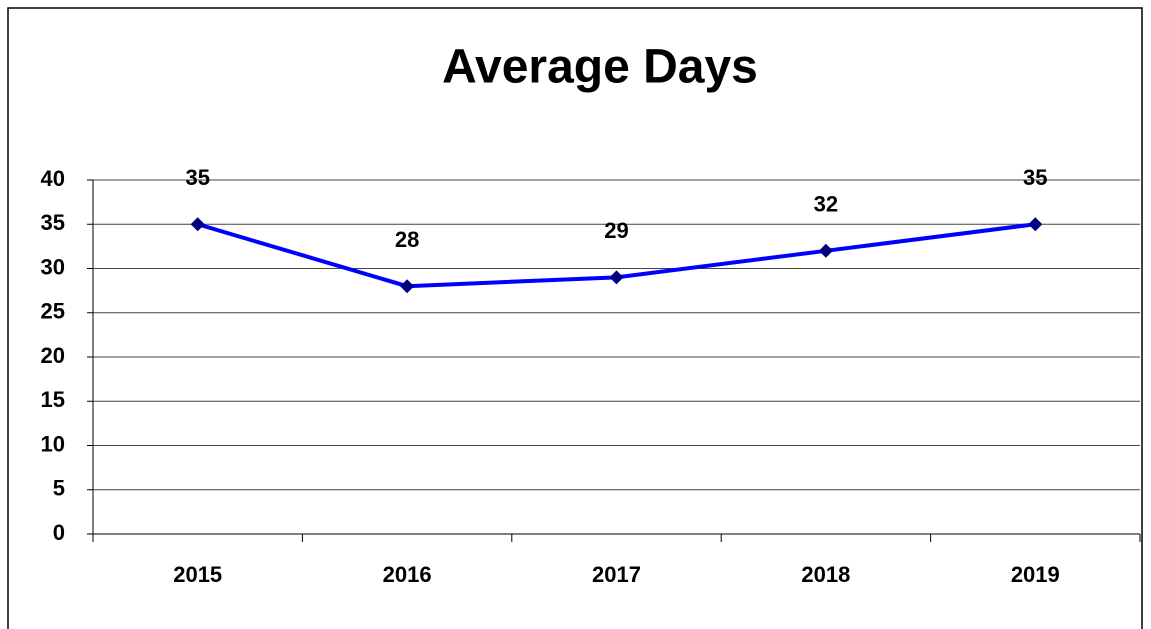  What do you see at coordinates (59, 532) in the screenshot?
I see `y-tick-label: 0` at bounding box center [59, 532].